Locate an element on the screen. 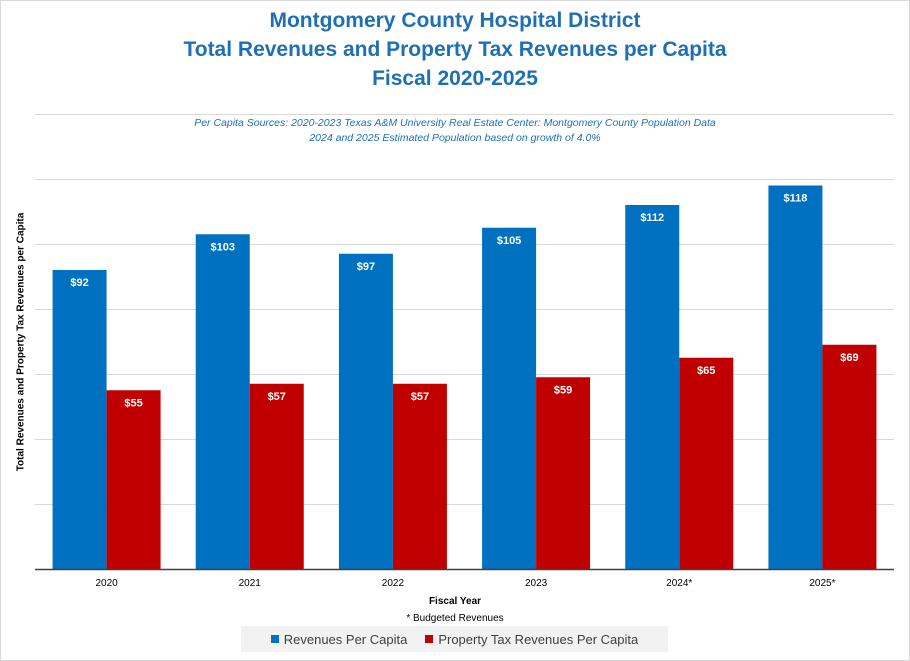 The image size is (910, 661). x-axis-label: Fiscal Year is located at coordinates (455, 601).